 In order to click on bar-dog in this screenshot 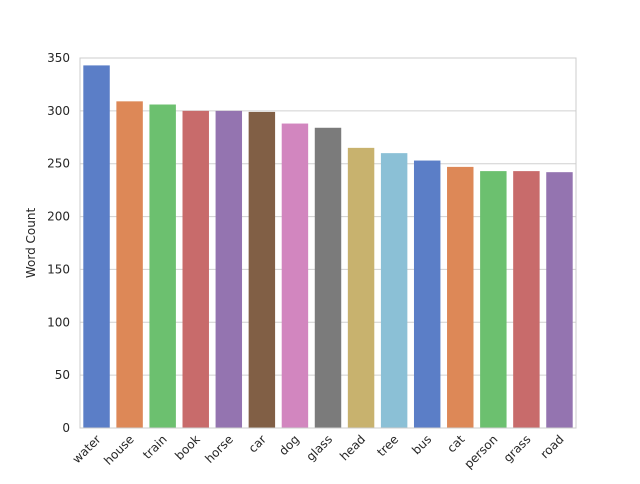, I will do `click(295, 276)`.